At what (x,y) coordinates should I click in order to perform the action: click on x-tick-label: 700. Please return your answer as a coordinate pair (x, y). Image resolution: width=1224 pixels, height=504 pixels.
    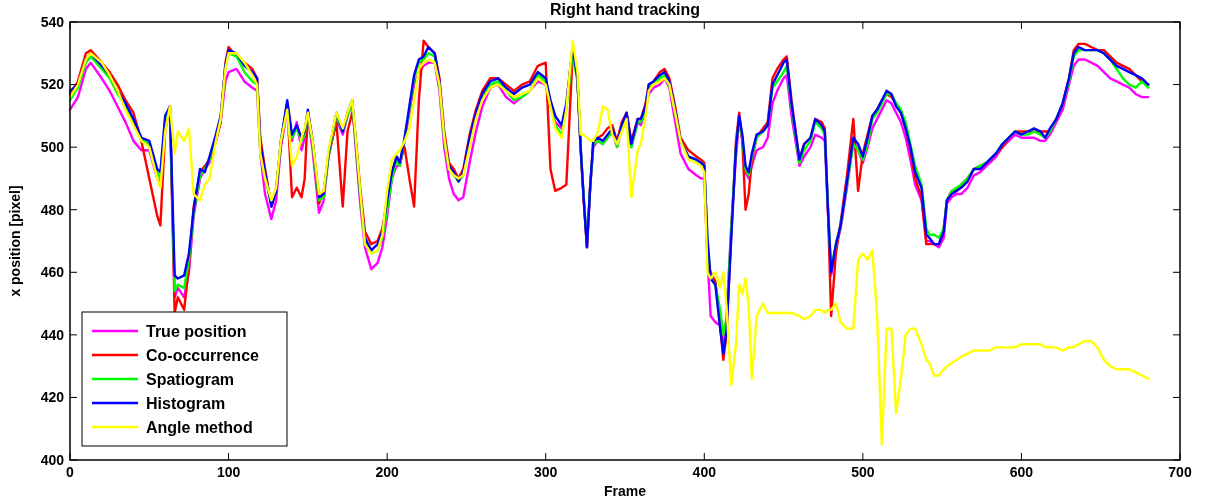
    Looking at the image, I should click on (1180, 472).